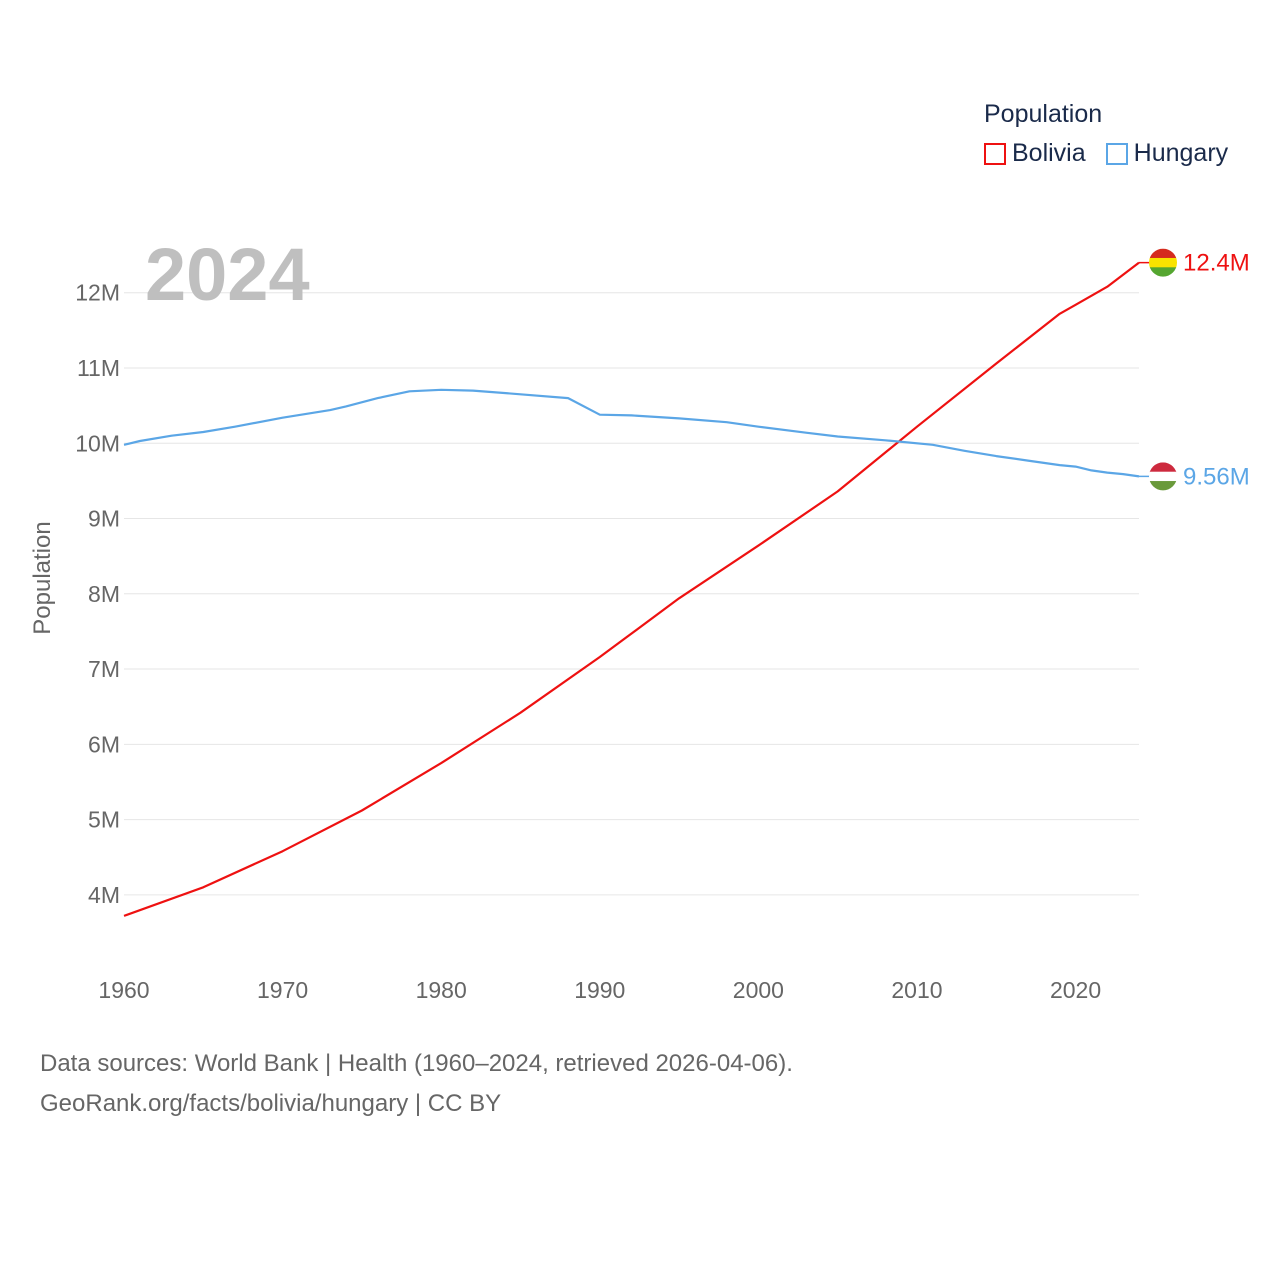 This screenshot has height=1280, width=1280. Describe the element at coordinates (104, 895) in the screenshot. I see `y-tick-4M: 4M` at that location.